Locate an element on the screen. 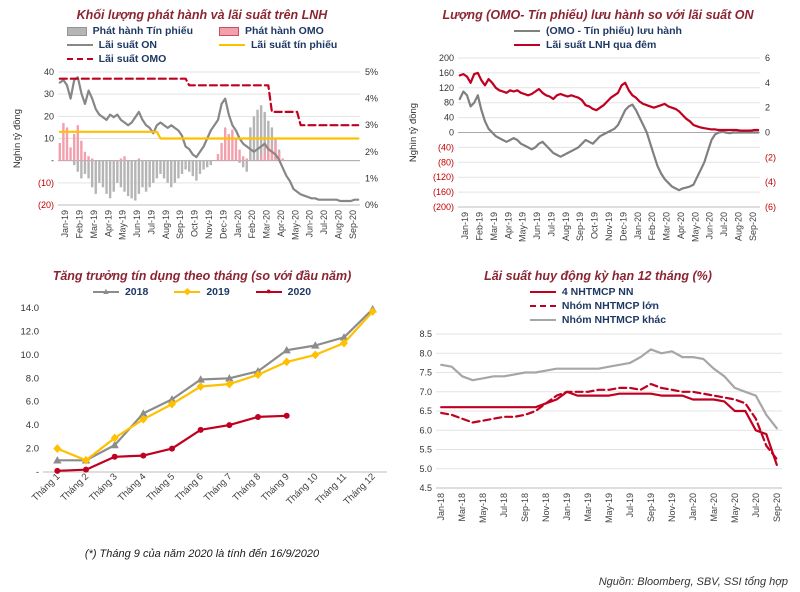 Image resolution: width=800 pixels, height=592 pixels. svg-text: 30 is located at coordinates (49, 94).